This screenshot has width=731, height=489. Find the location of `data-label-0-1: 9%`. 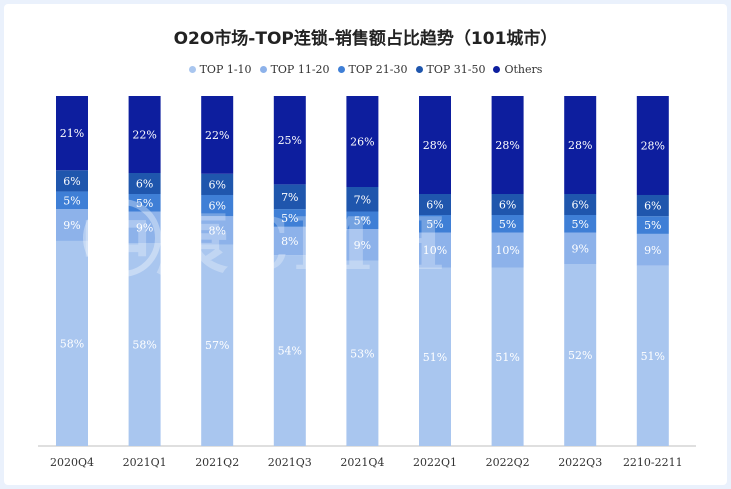

data-label-0-1: 9% is located at coordinates (71, 225).